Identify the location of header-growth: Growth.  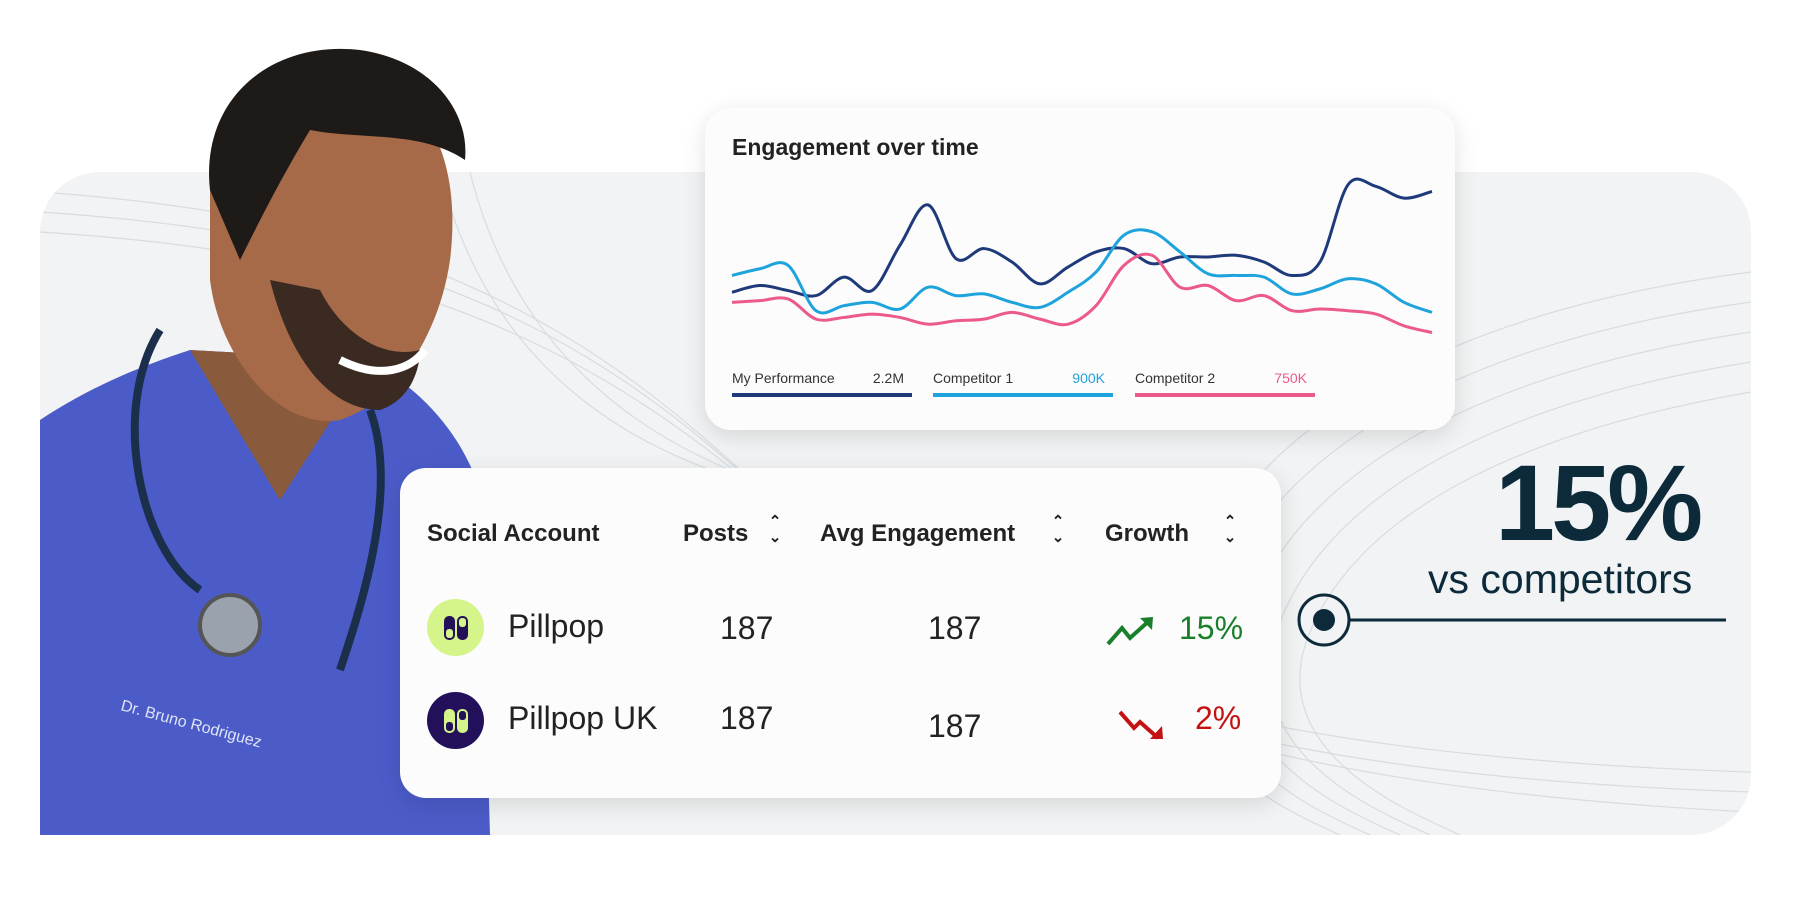
(1147, 533).